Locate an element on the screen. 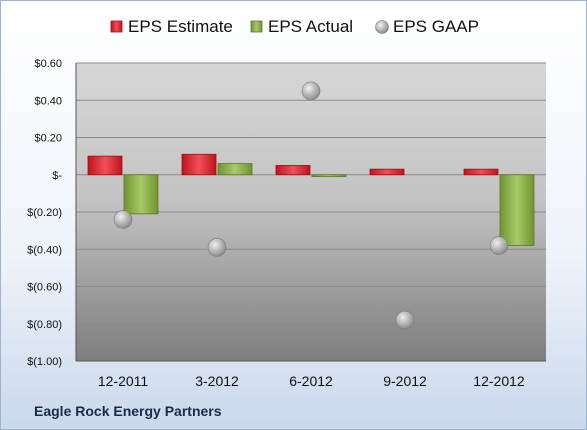  y-tick-label: $(1.00) is located at coordinates (44, 362).